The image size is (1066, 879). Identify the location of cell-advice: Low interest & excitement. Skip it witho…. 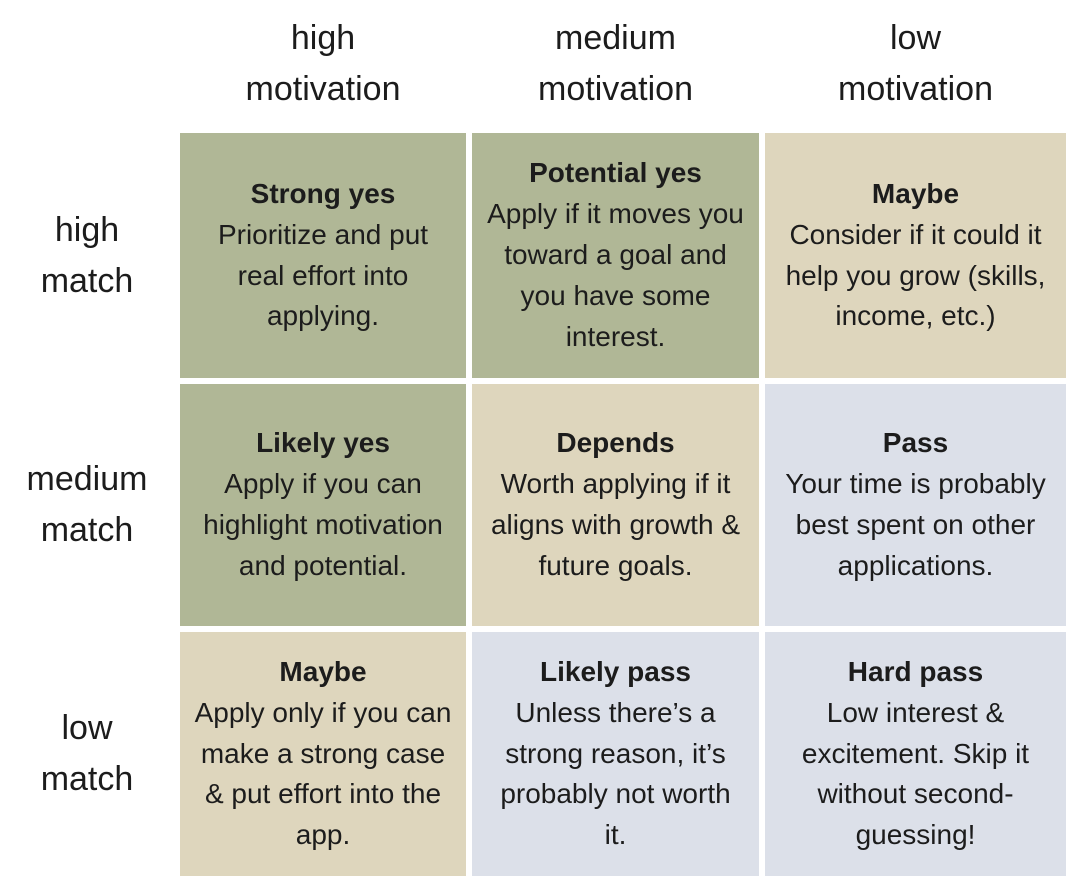
(915, 773).